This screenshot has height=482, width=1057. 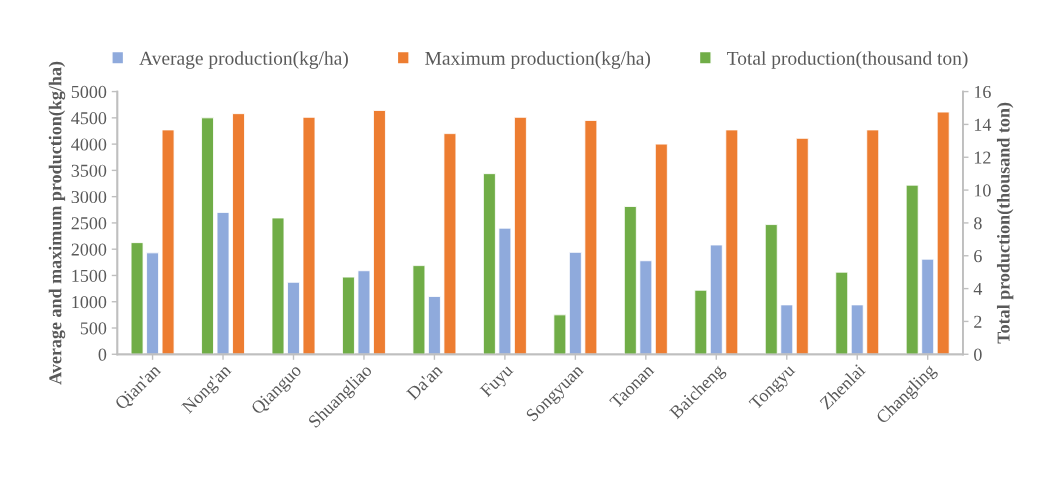 I want to click on y-tick-label: 2000, so click(x=89, y=249).